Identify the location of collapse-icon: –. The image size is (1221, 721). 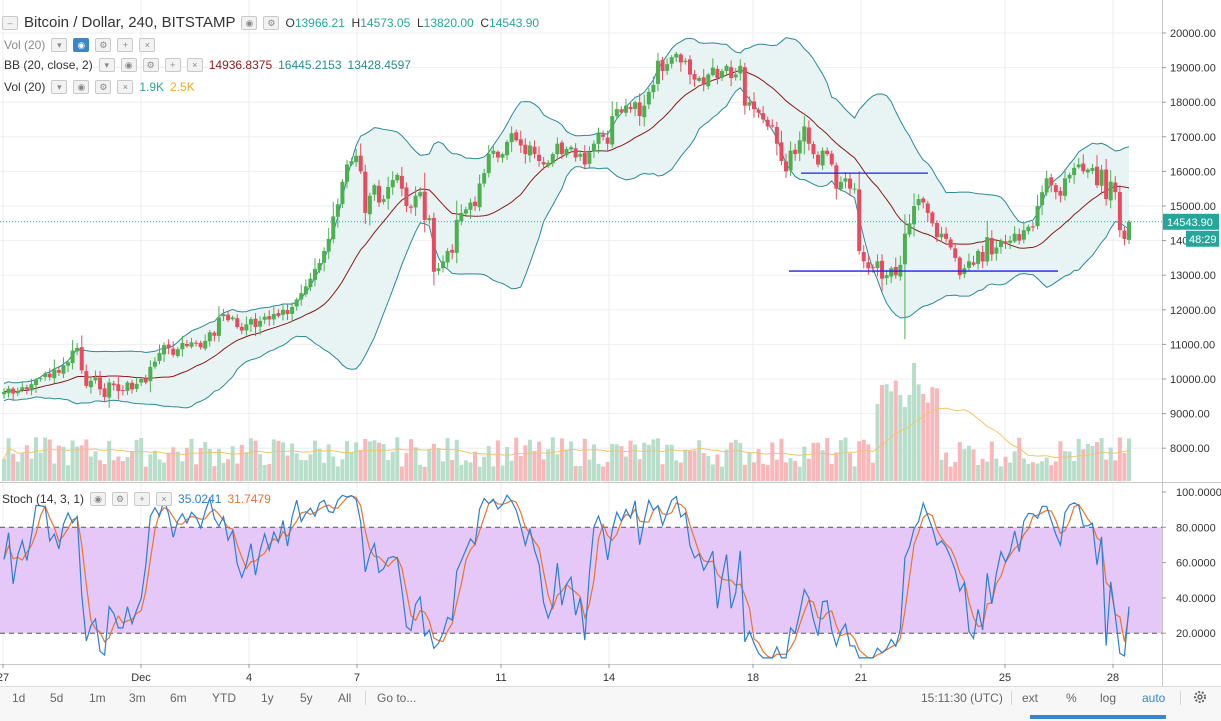
(10, 22).